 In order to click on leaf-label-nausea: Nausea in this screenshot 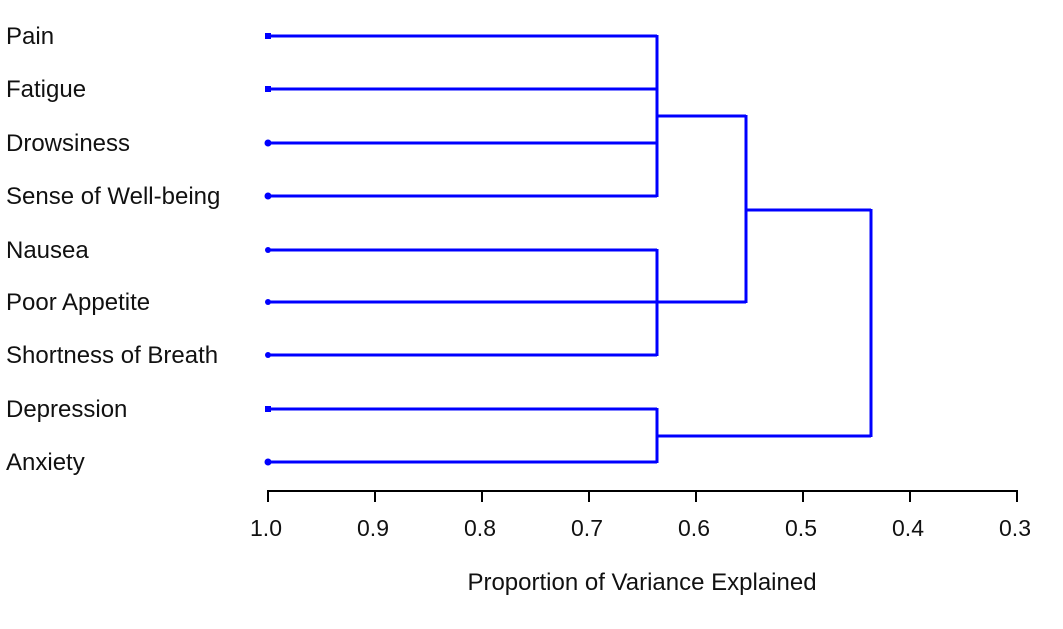, I will do `click(47, 250)`.